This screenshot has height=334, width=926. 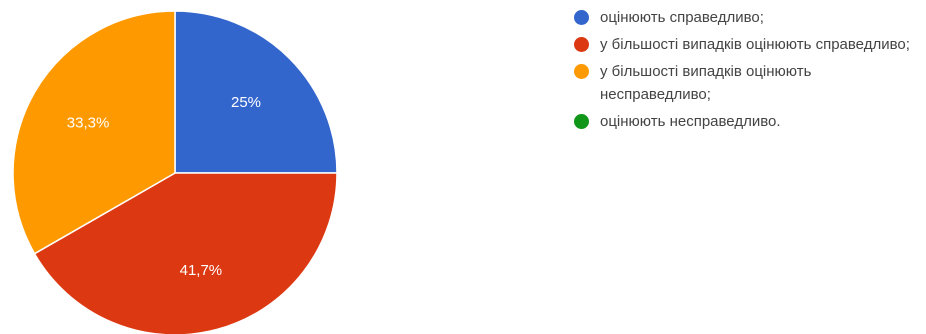 I want to click on legend-swatch-mostly-unfair, so click(x=581, y=71).